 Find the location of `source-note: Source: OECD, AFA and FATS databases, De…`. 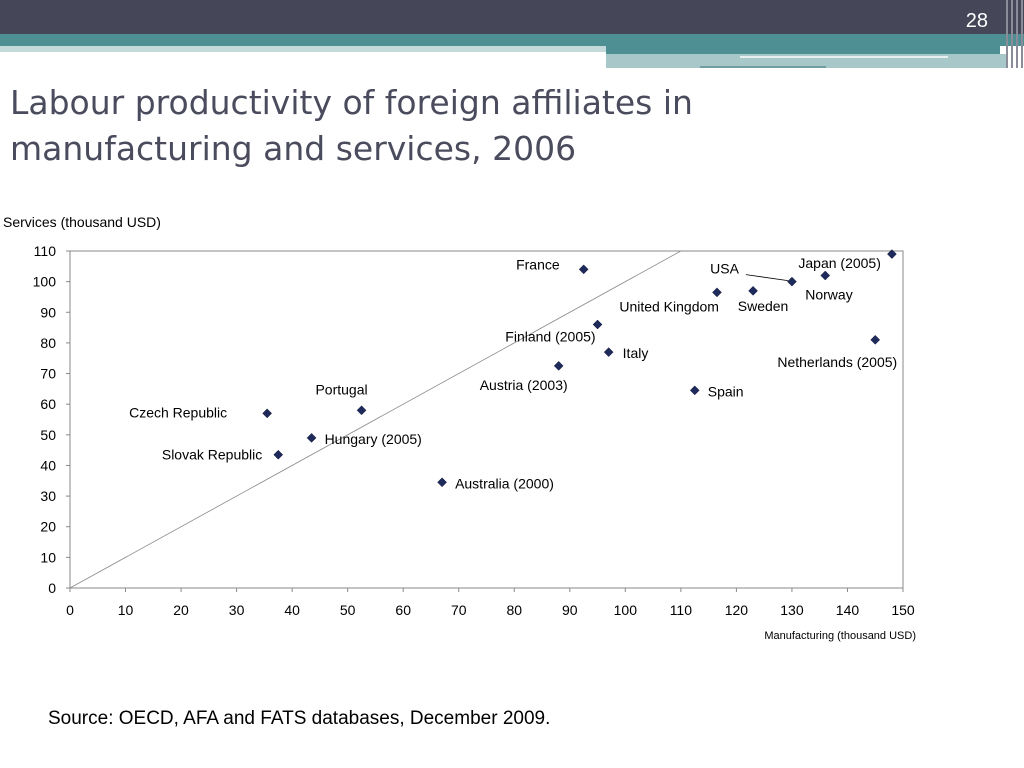

source-note: Source: OECD, AFA and FATS databases, De… is located at coordinates (299, 718).